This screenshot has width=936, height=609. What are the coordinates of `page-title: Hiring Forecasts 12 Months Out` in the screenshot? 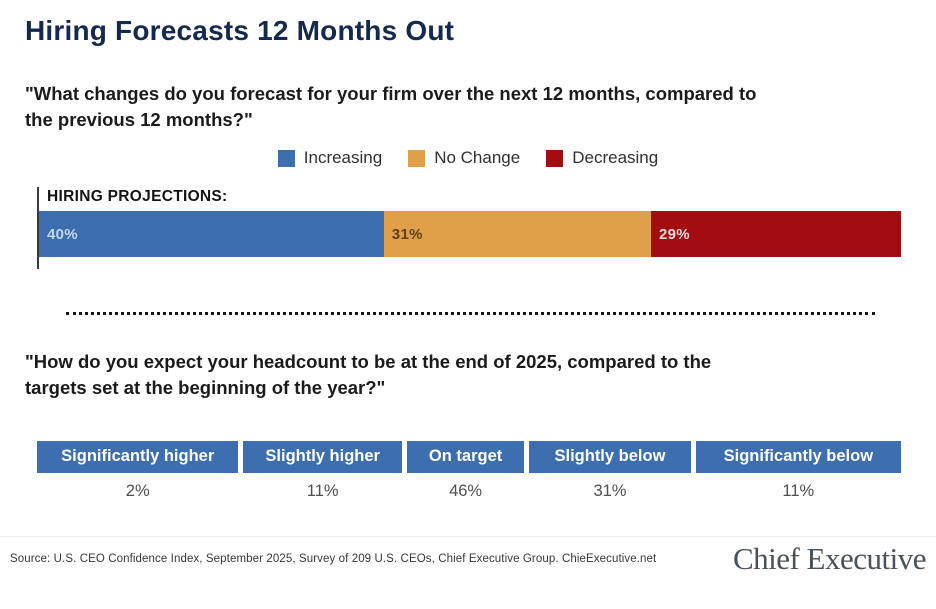 It's located at (240, 30).